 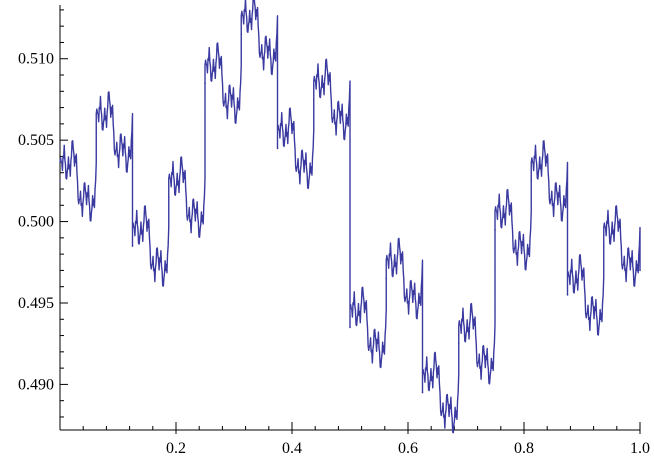 I want to click on y-tick-label: 0.490, so click(x=36, y=384).